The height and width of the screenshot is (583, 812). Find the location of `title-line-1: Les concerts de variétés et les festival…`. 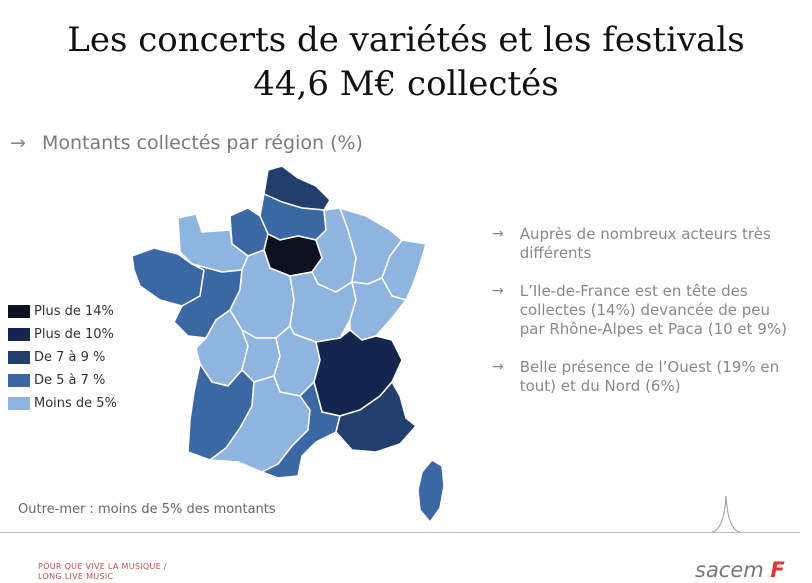

title-line-1: Les concerts de variétés et les festival… is located at coordinates (406, 40).